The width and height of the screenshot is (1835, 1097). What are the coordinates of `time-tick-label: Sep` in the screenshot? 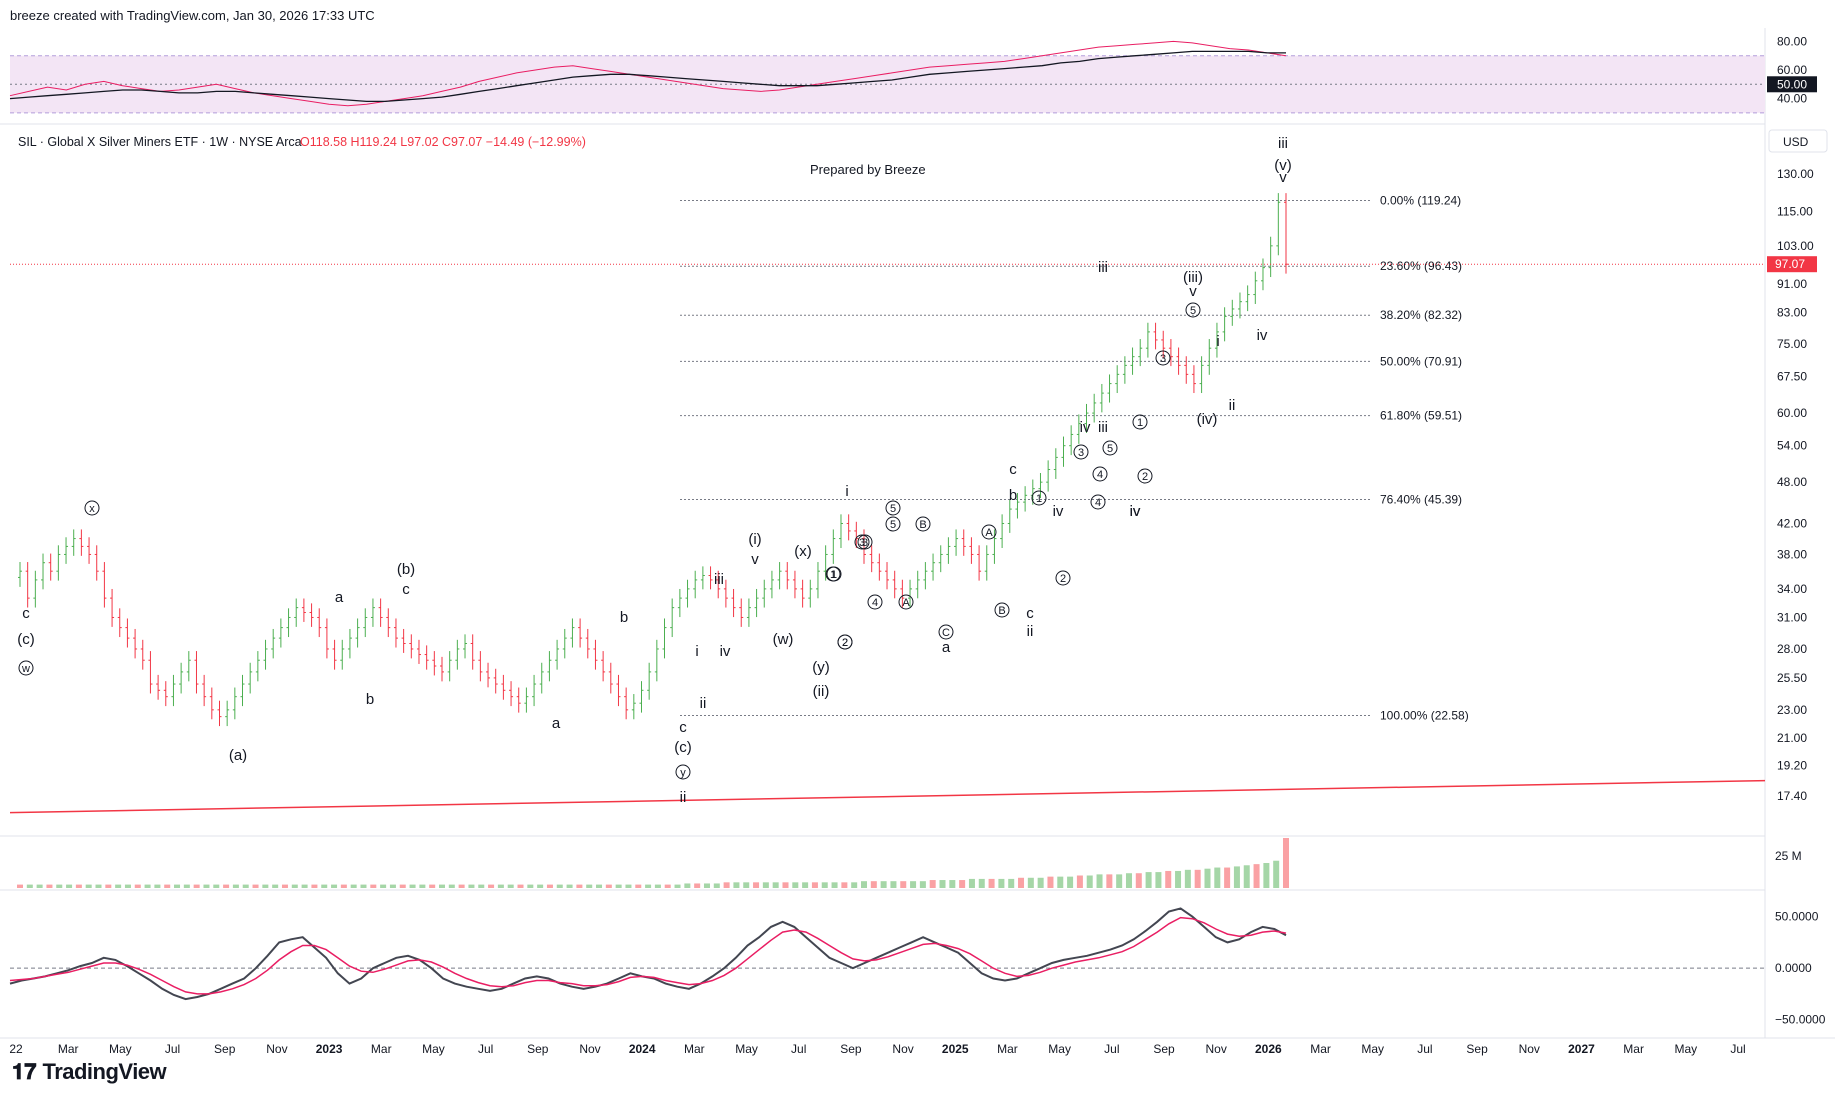 It's located at (225, 1049).